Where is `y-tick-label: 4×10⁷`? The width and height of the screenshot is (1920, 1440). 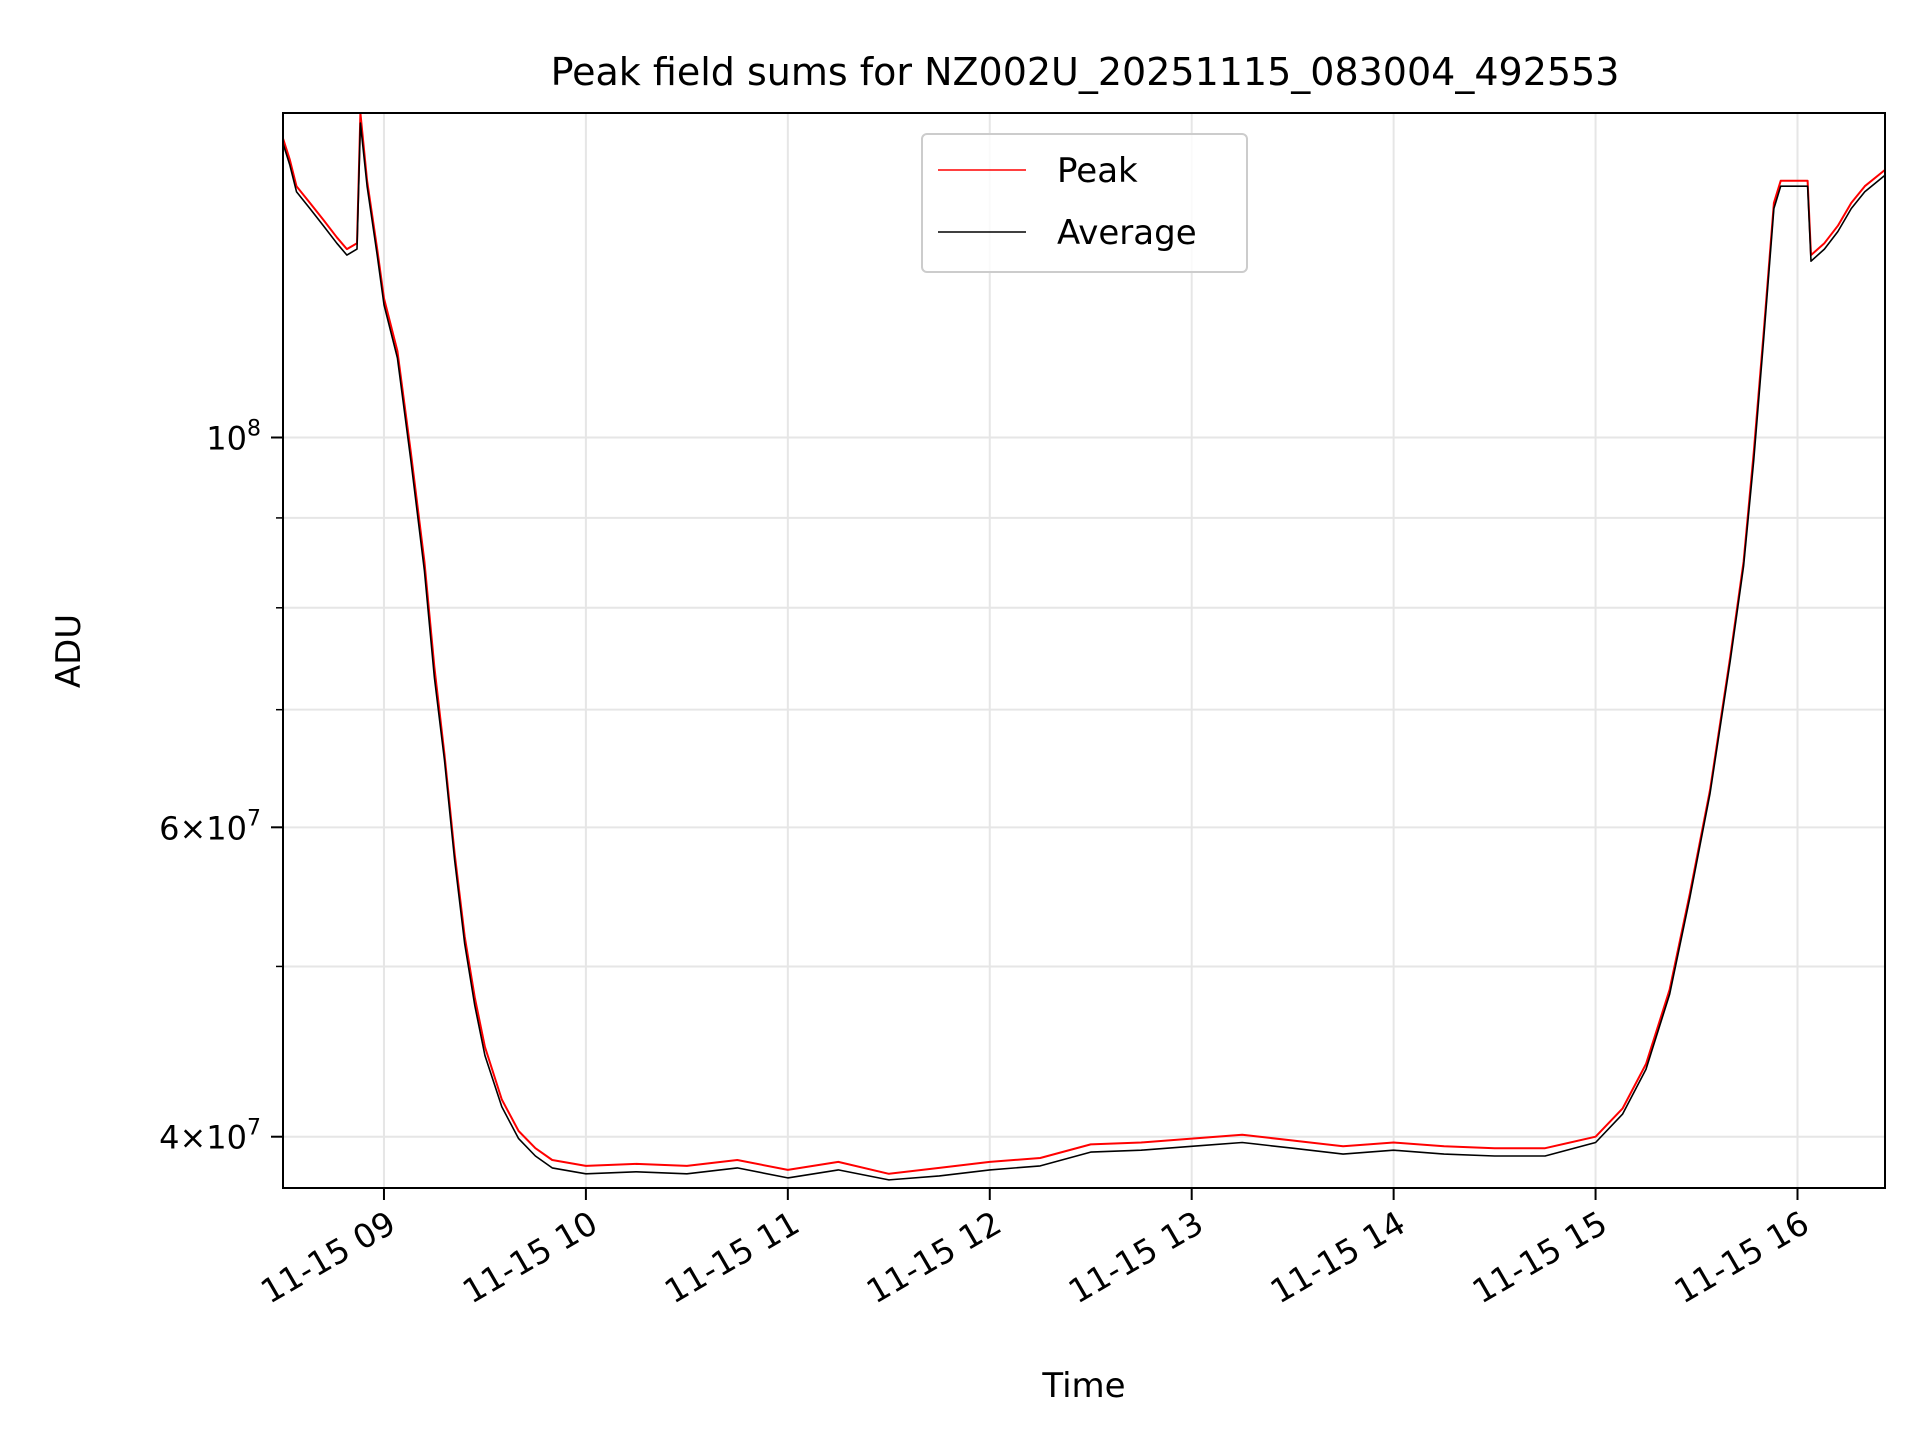 y-tick-label: 4×10⁷ is located at coordinates (210, 1136).